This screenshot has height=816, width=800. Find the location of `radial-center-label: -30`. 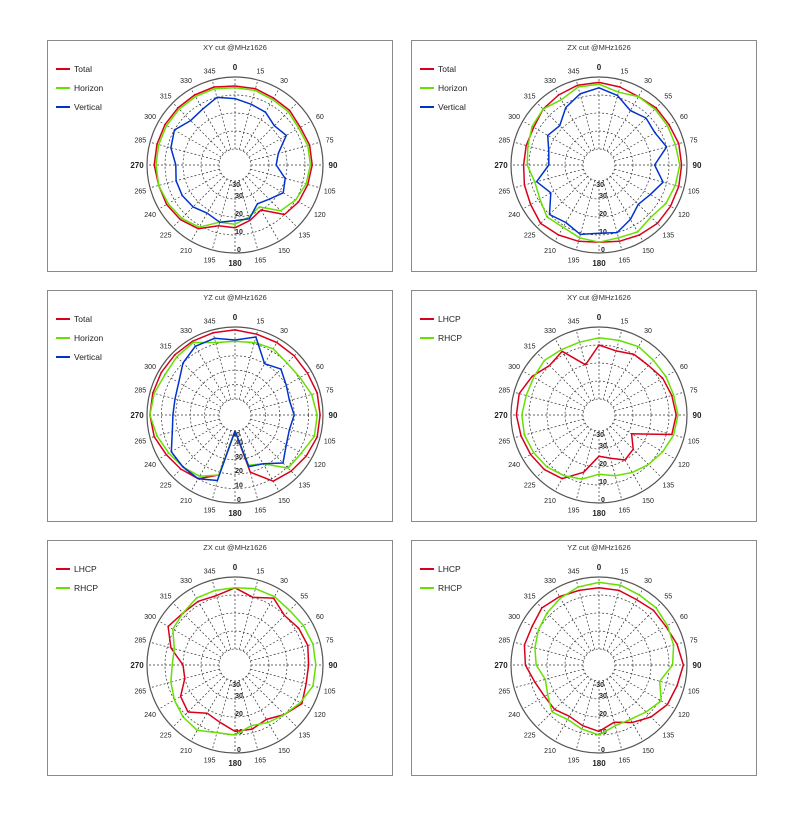

radial-center-label: -30 is located at coordinates (599, 685).